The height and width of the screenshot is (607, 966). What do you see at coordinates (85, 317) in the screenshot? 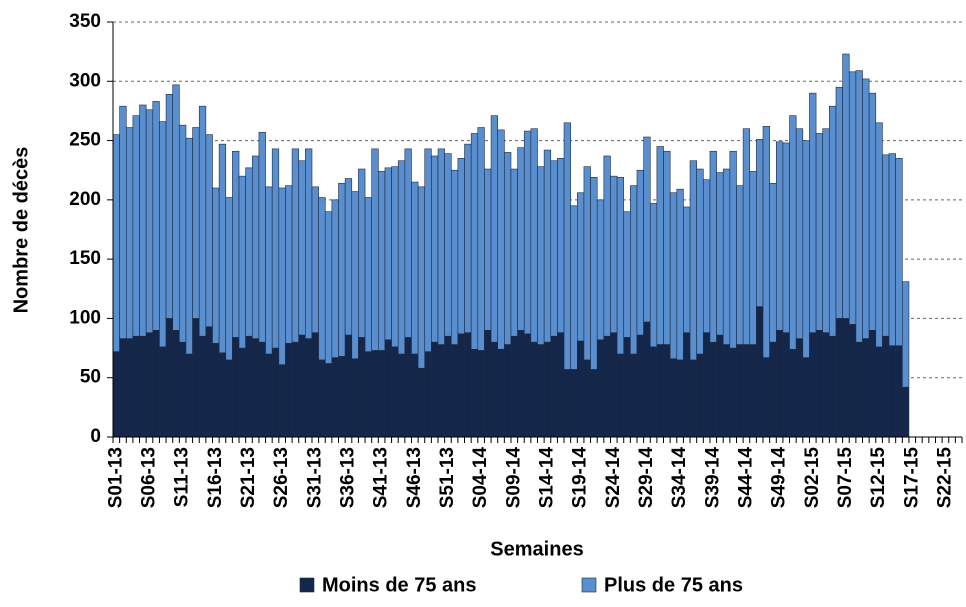
I see `y-tick-label: 100` at bounding box center [85, 317].